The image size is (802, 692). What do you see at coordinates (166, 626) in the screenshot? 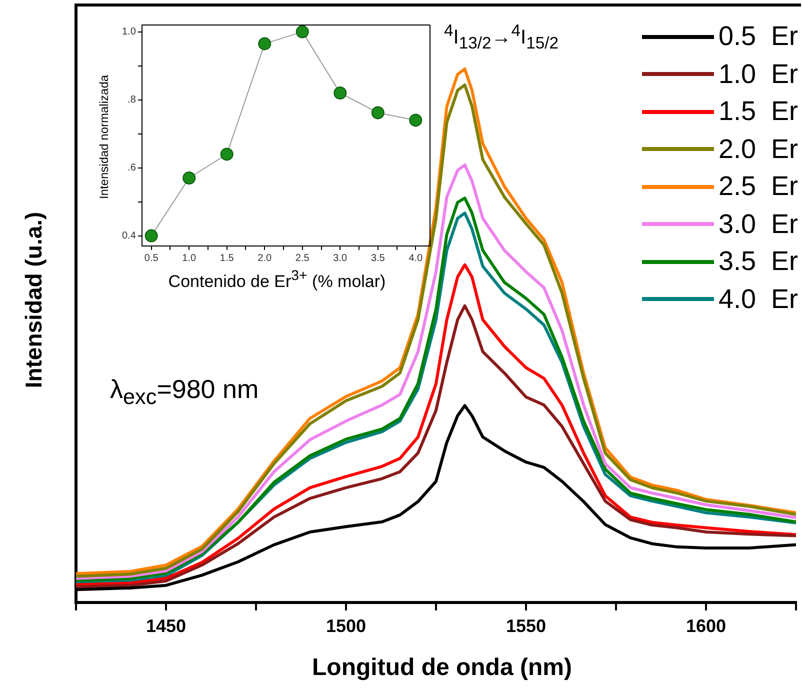
I see `x-tick-label: 1450` at bounding box center [166, 626].